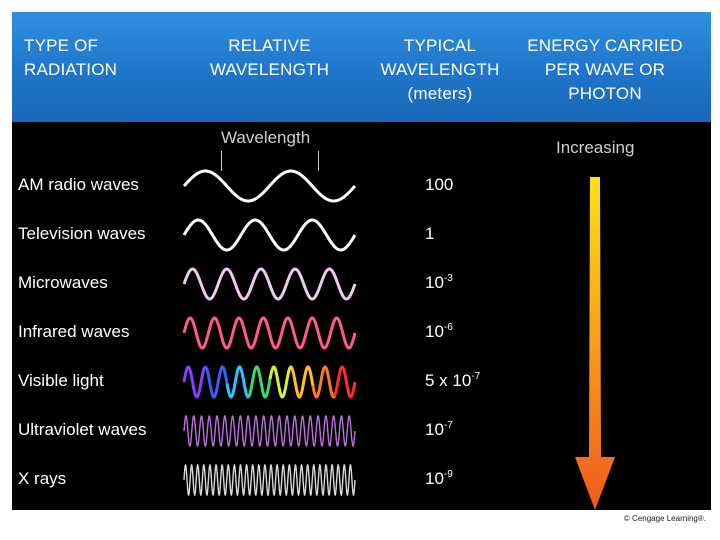 The height and width of the screenshot is (540, 720). Describe the element at coordinates (453, 380) in the screenshot. I see `row-value-visible-light: 5 x 10⁻⁷` at that location.